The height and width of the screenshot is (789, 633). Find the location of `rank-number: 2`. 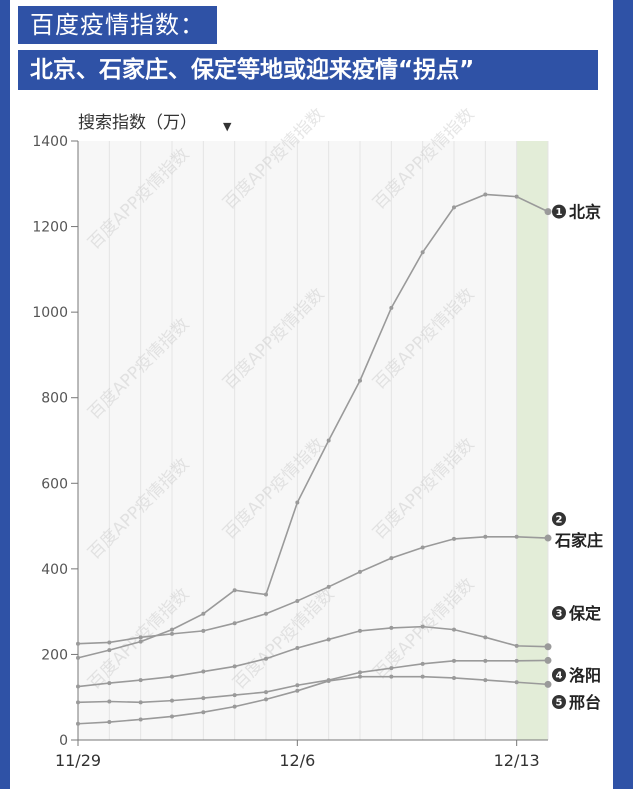

rank-number: 2 is located at coordinates (559, 520).